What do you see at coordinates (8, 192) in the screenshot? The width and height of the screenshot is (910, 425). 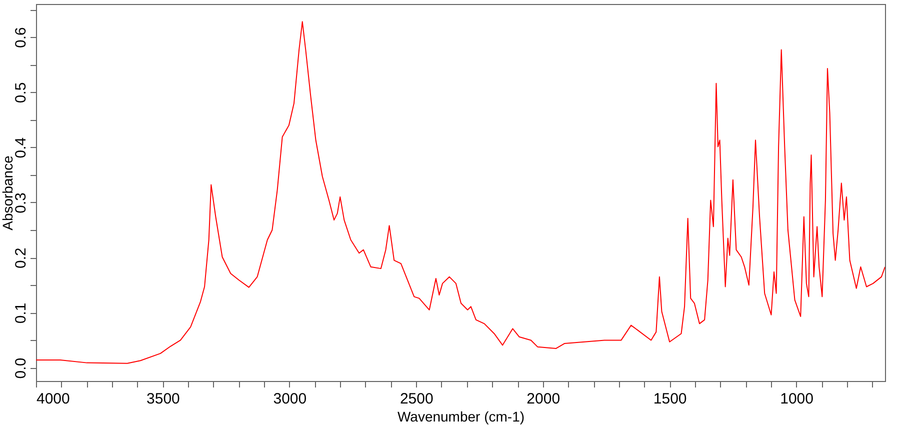 I see `y-axis-title: Absorbance` at bounding box center [8, 192].